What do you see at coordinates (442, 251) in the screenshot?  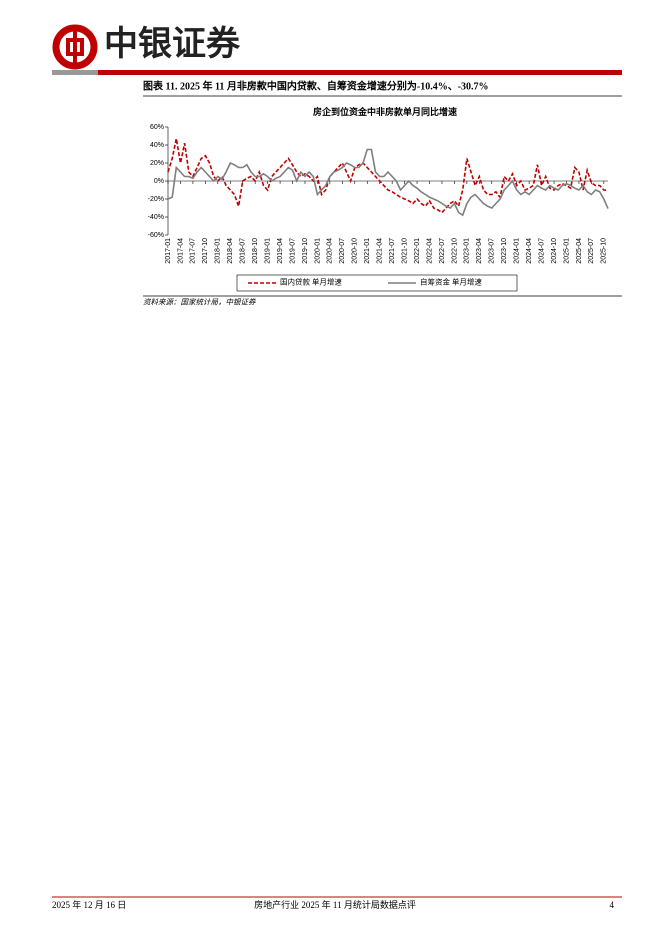 I see `x-tick-label: 2022-07` at bounding box center [442, 251].